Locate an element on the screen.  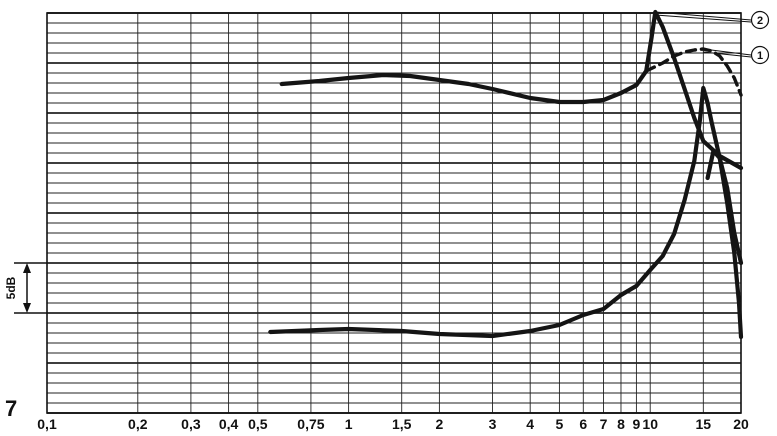
x-tick-label: 20 is located at coordinates (741, 424).